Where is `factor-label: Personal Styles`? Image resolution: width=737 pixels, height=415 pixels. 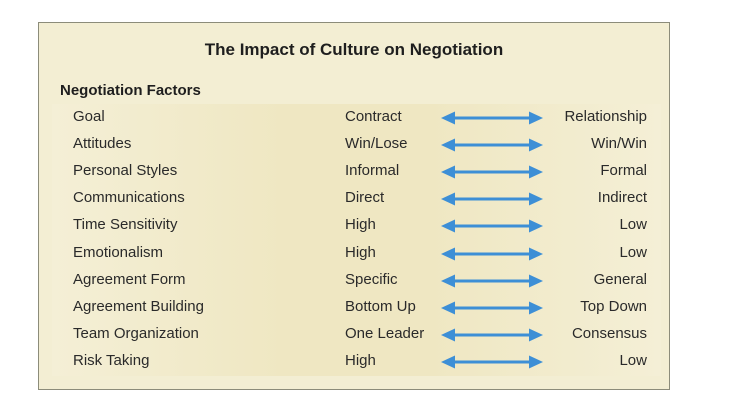 factor-label: Personal Styles is located at coordinates (125, 171).